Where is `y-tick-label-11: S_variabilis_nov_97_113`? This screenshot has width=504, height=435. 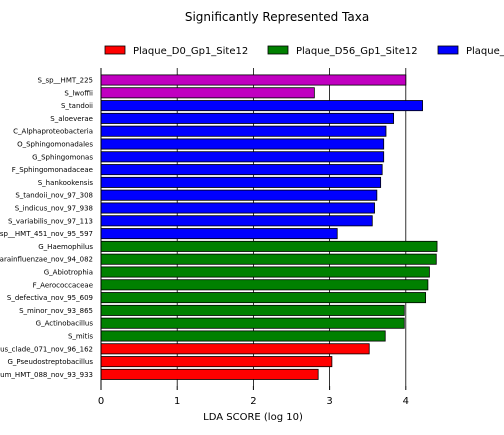
y-tick-label-11: S_variabilis_nov_97_113 is located at coordinates (50, 221).